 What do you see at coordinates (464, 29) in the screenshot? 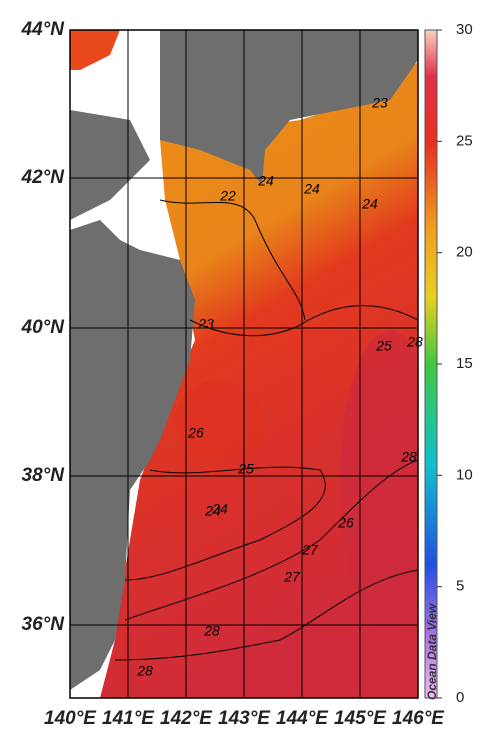
I see `colorbar-label: 30` at bounding box center [464, 29].